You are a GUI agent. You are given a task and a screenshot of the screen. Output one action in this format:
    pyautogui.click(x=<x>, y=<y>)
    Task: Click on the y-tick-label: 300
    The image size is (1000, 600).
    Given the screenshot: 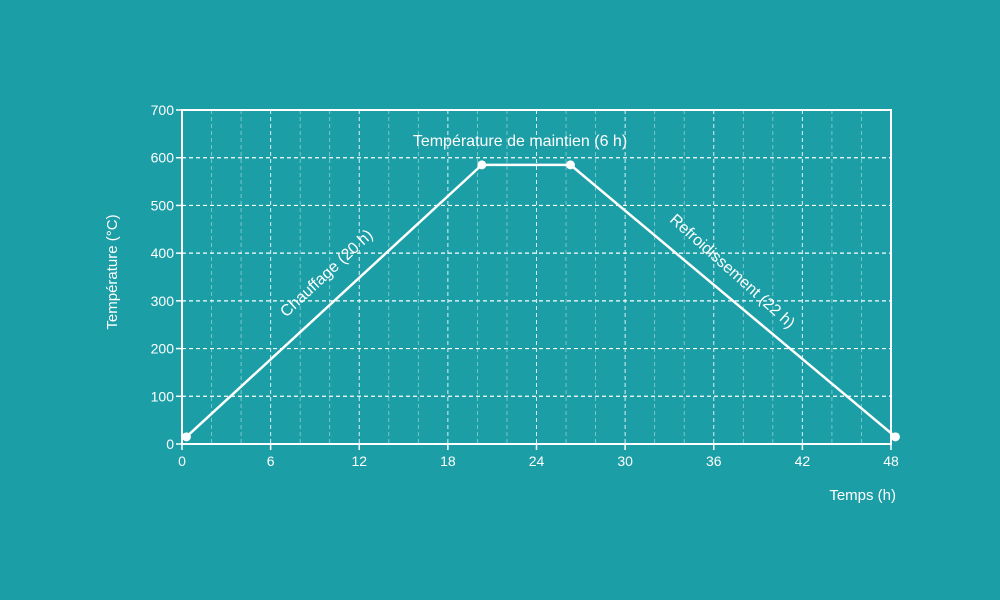 What is the action you would take?
    pyautogui.click(x=163, y=301)
    